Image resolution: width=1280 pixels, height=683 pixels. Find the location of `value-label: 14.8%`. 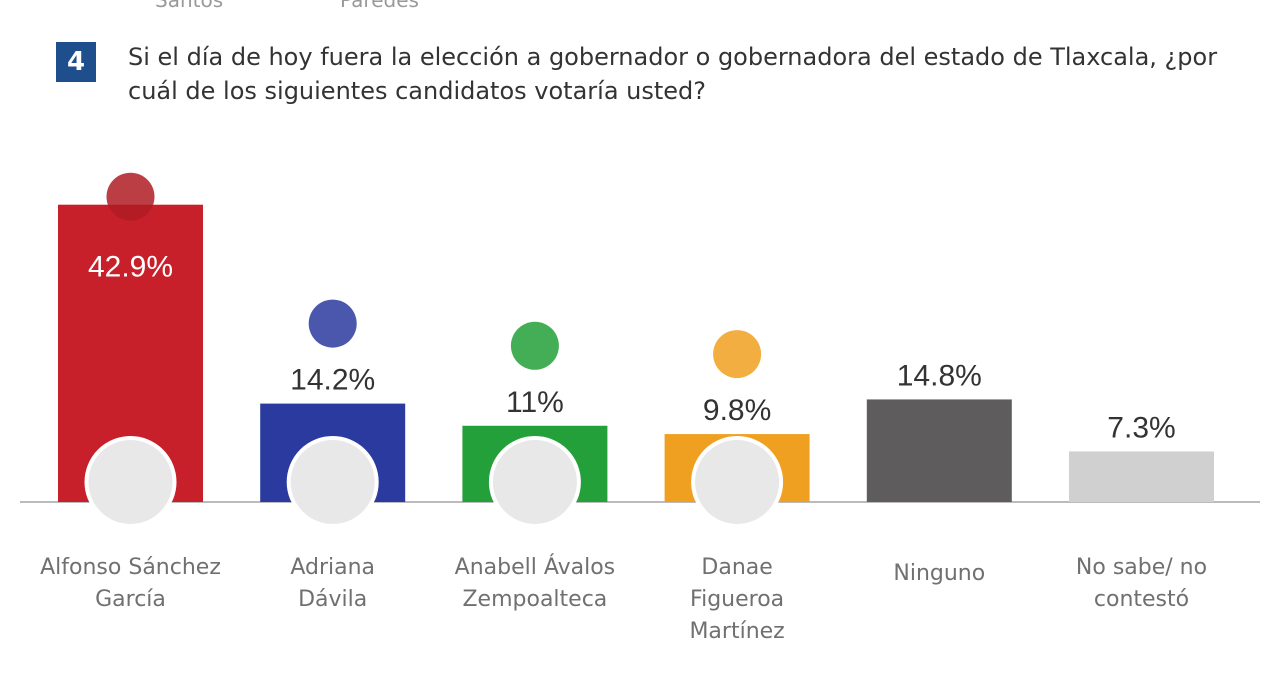

value-label: 14.8% is located at coordinates (939, 375).